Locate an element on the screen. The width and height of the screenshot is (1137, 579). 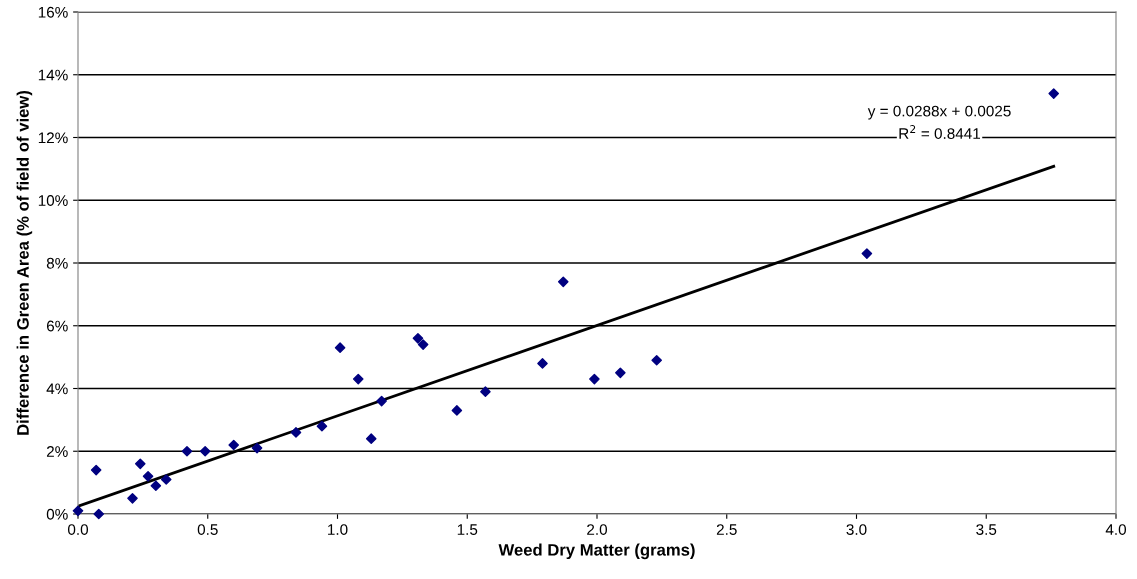
y-tick-label: 2% is located at coordinates (57, 451).